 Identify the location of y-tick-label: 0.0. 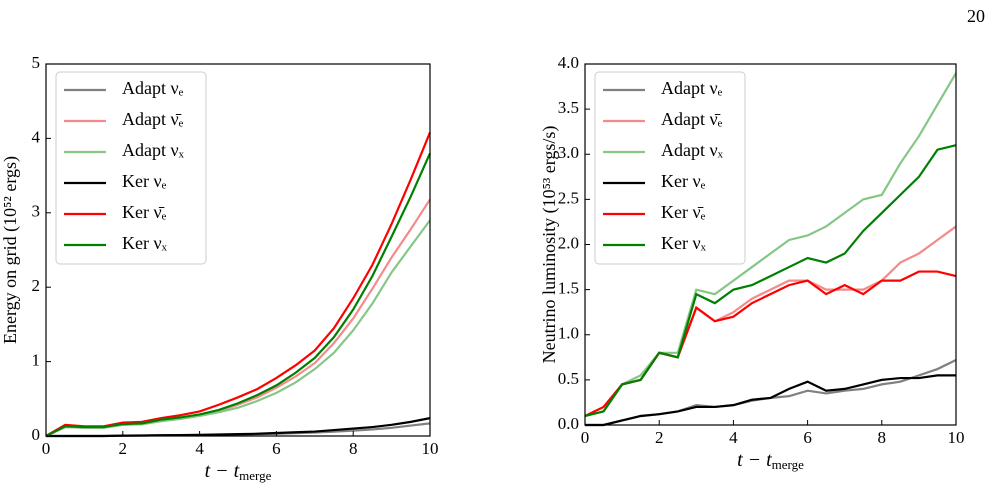
(568, 423).